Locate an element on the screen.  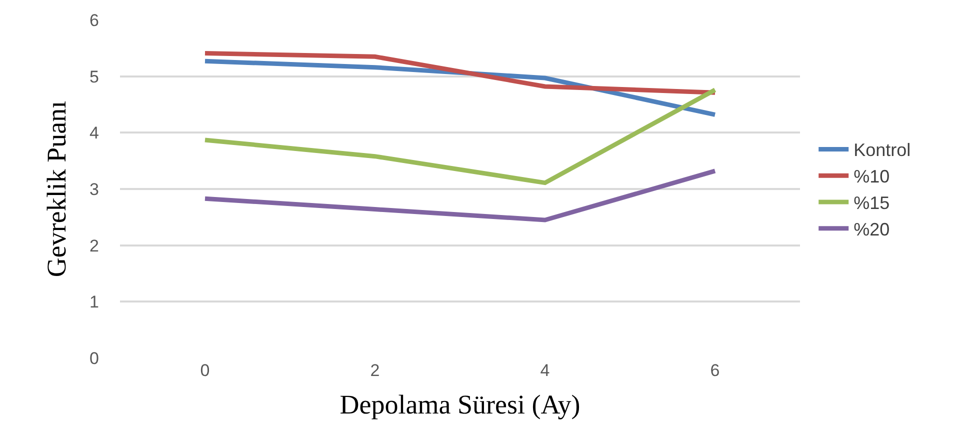
legend-label: %15 is located at coordinates (872, 203).